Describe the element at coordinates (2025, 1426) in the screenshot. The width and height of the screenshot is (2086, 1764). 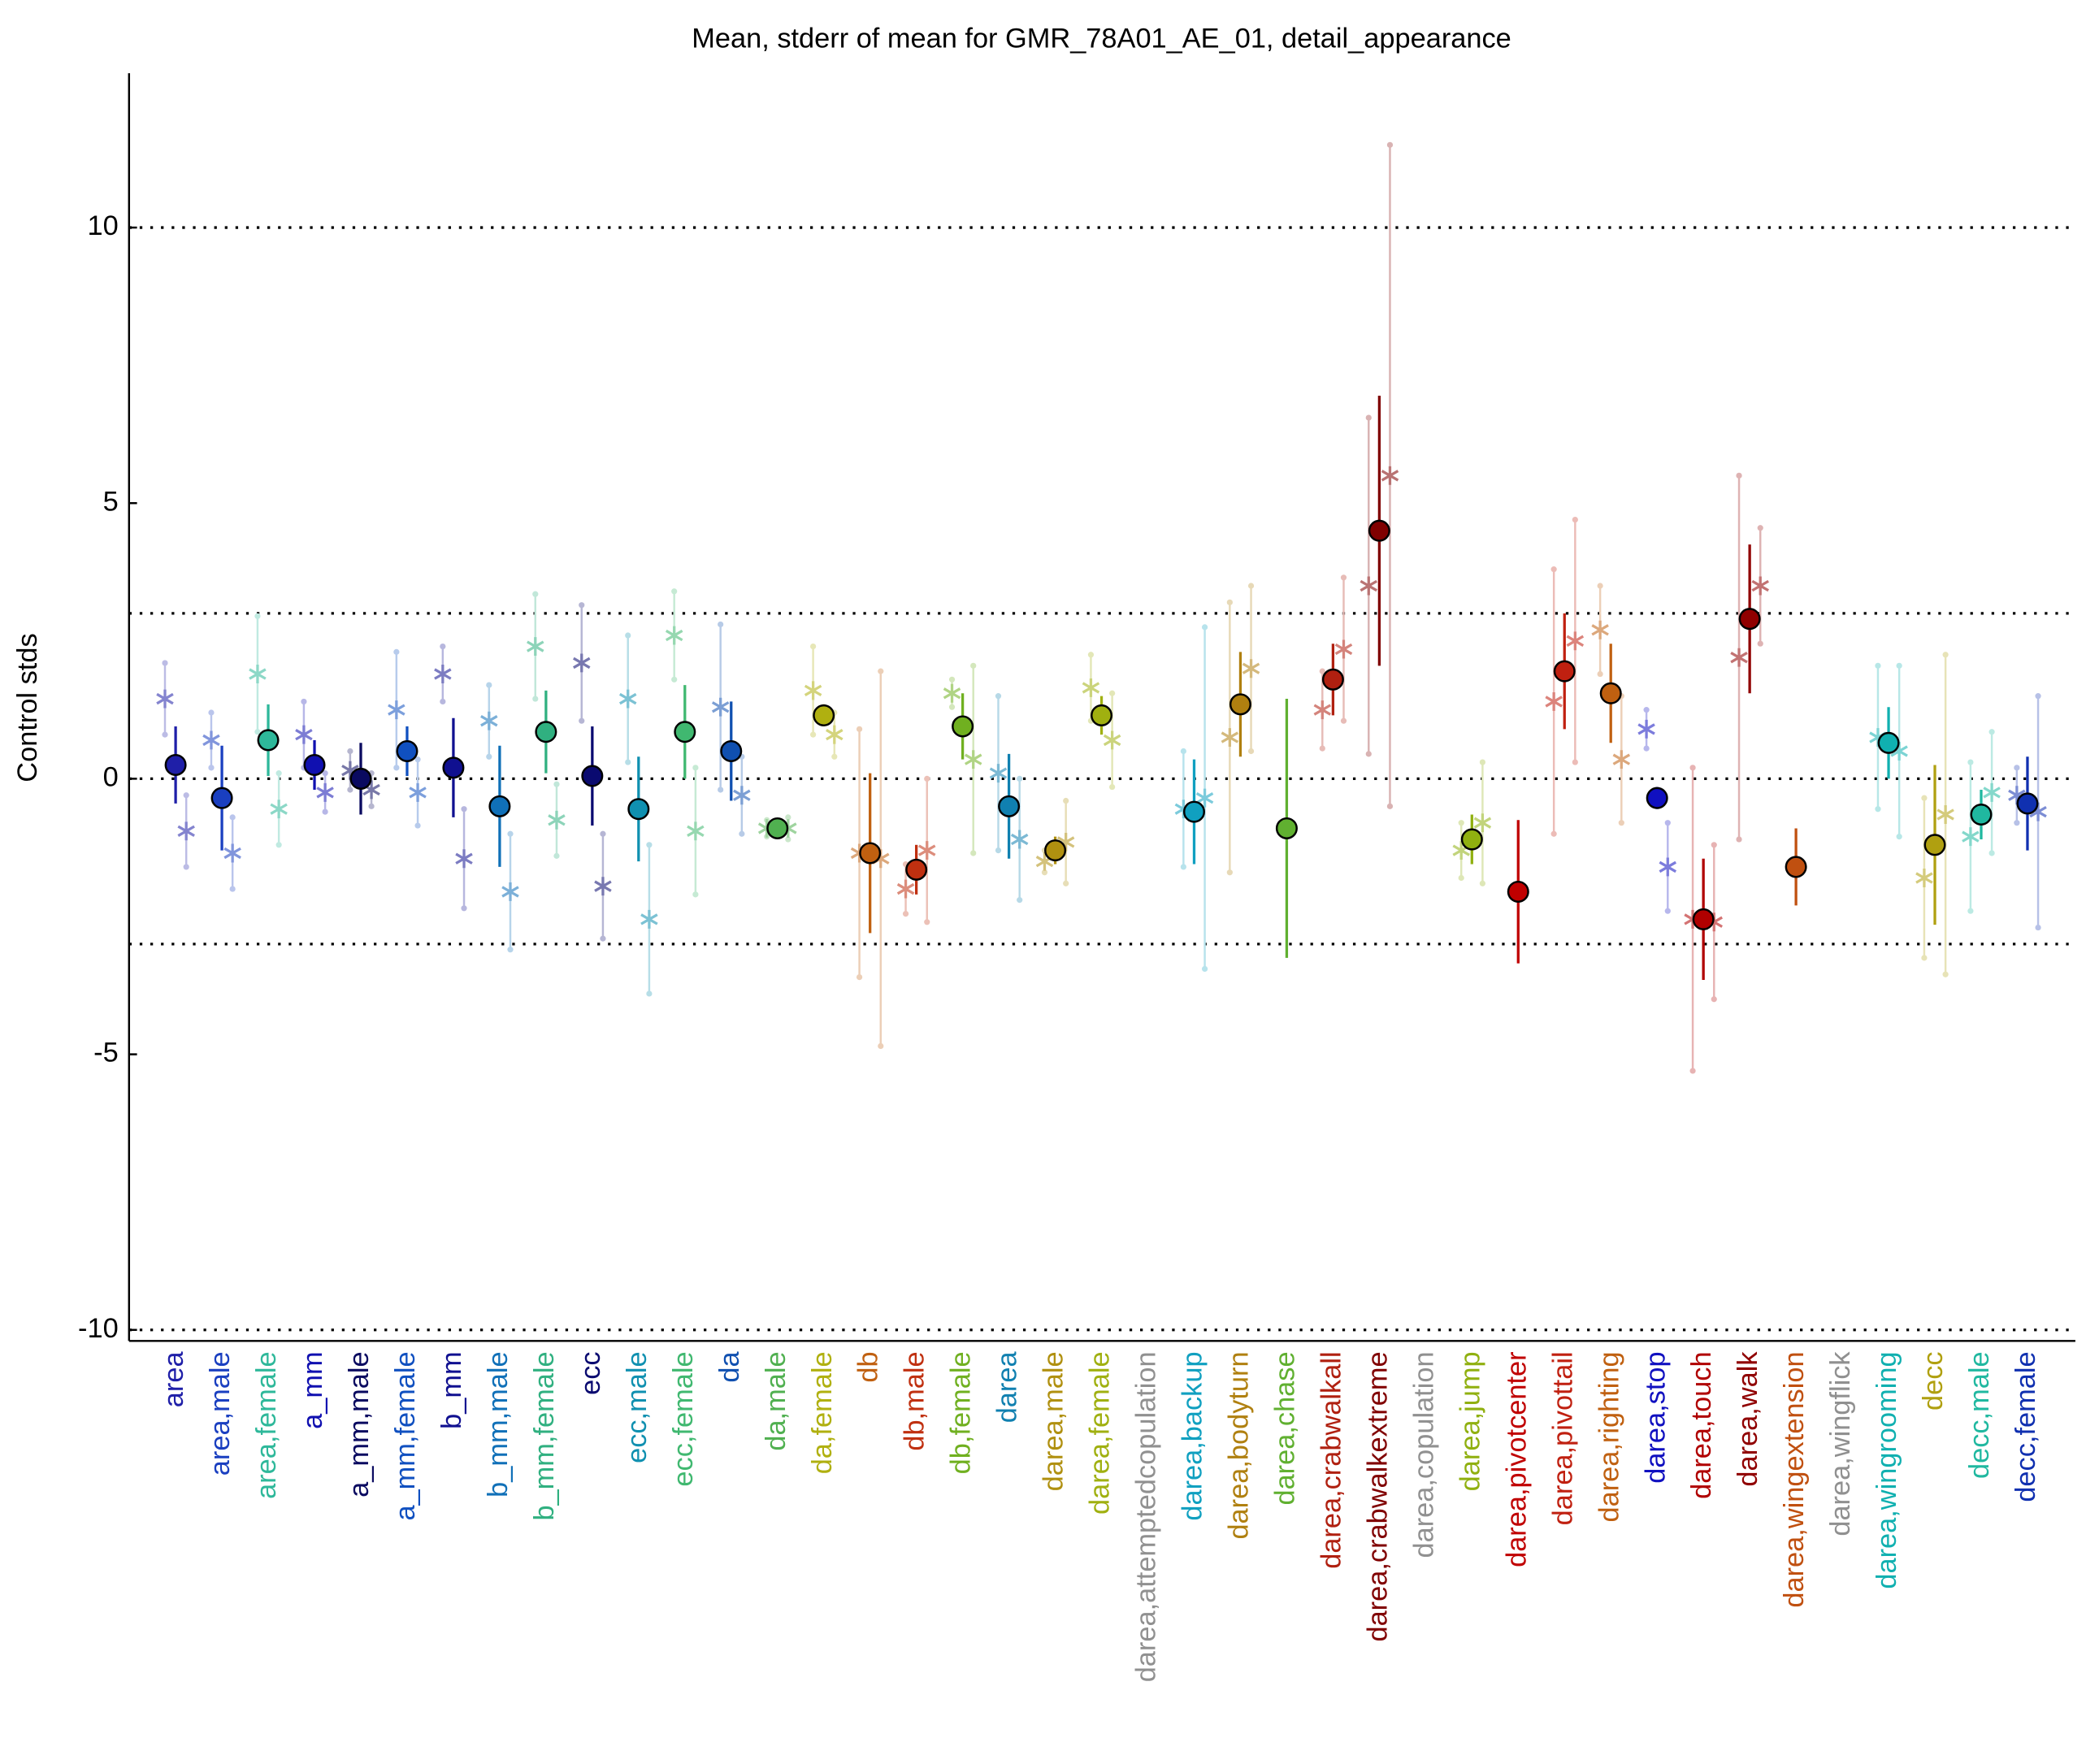
I see `x-tick-label: decc,female` at that location.